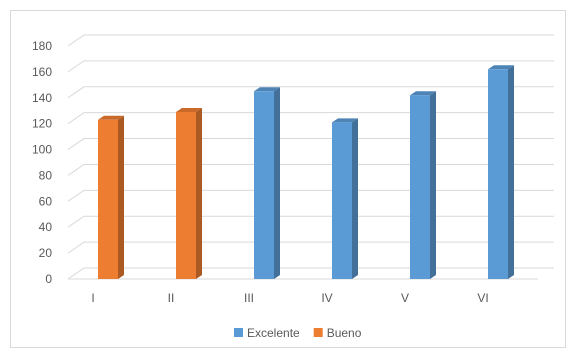 Image resolution: width=568 pixels, height=350 pixels. I want to click on y-tick-label: 140, so click(42, 98).